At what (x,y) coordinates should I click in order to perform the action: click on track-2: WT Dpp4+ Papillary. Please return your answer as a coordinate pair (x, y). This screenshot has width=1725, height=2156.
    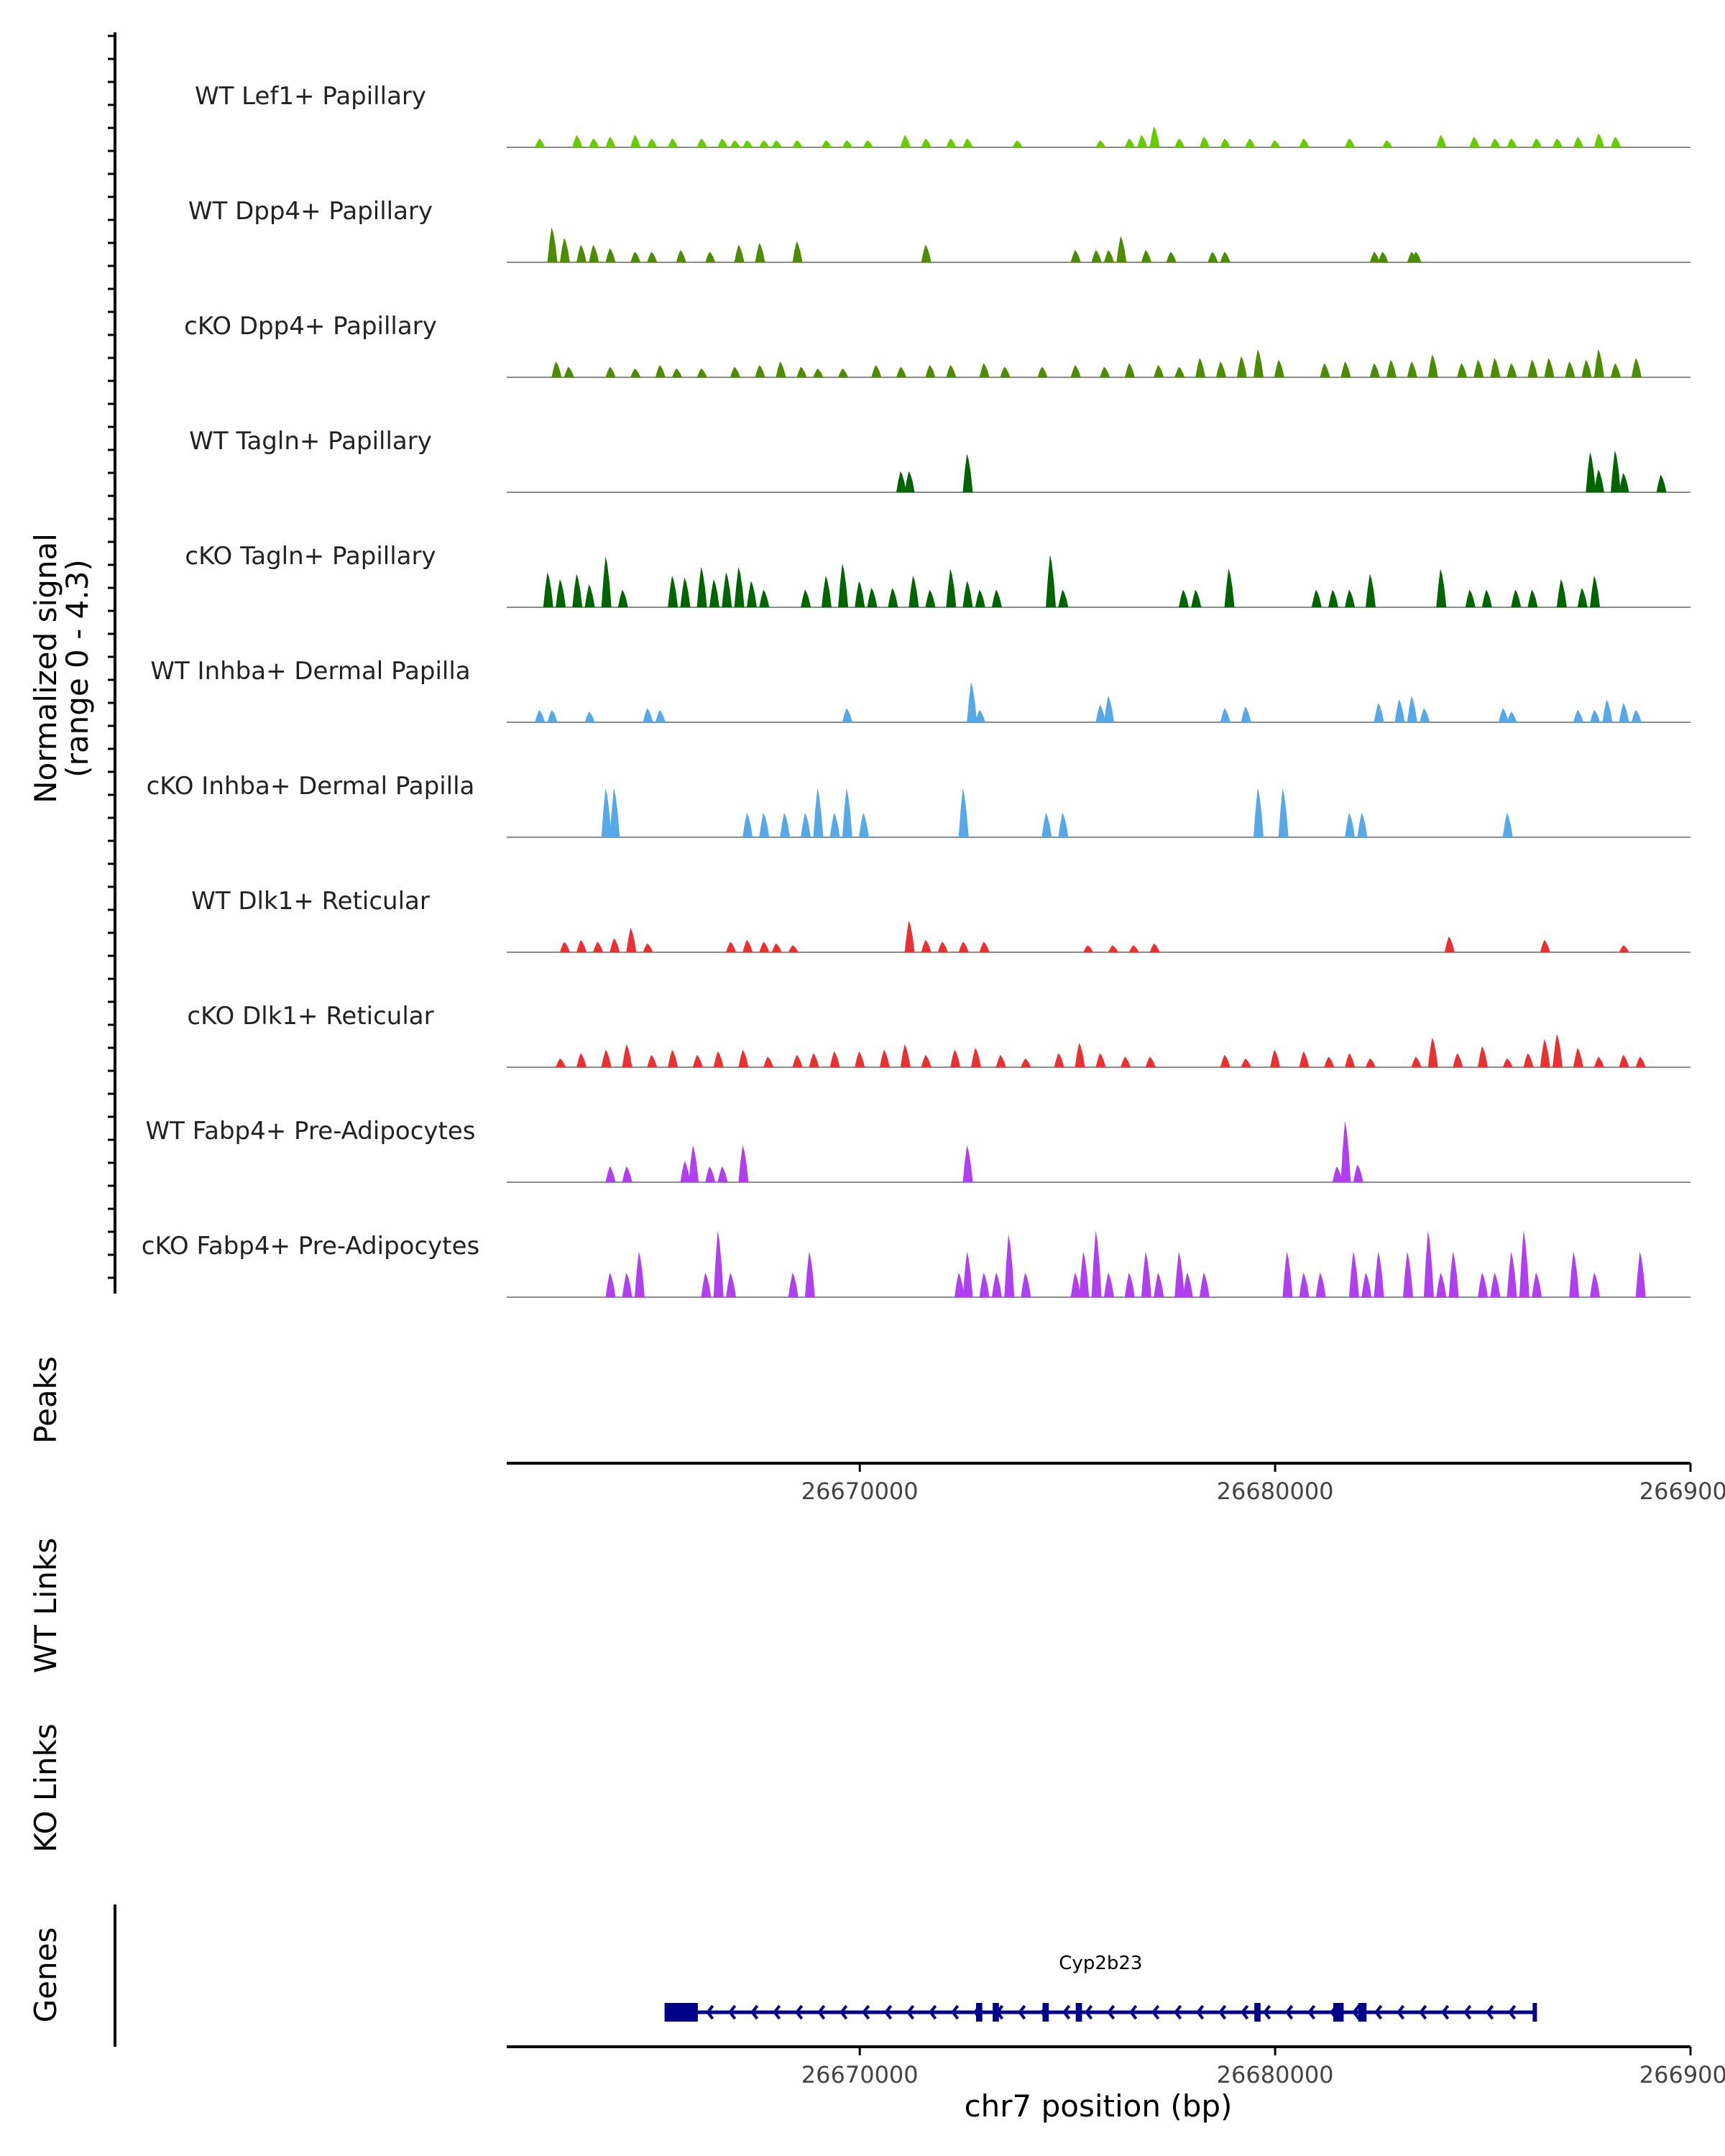
    Looking at the image, I should click on (939, 230).